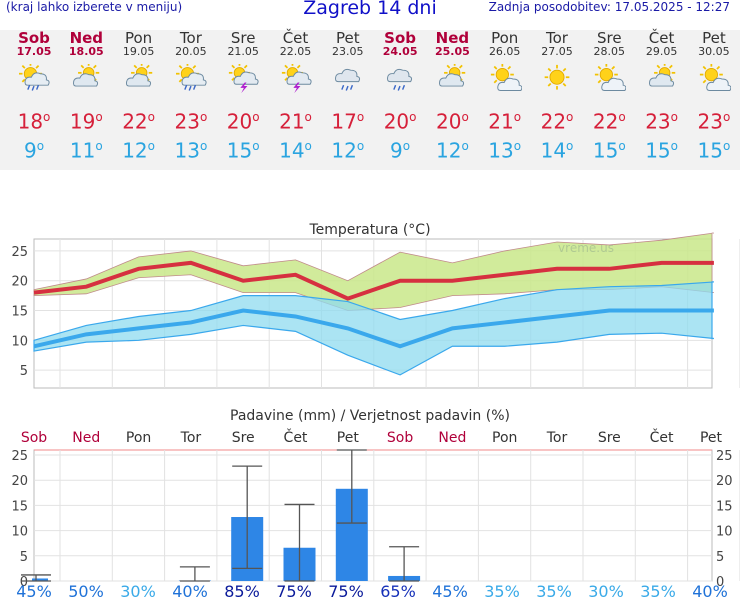 This screenshot has width=740, height=600. What do you see at coordinates (94, 7) in the screenshot?
I see `location-menu-hint: (kraj lahko izberete v meniju)` at bounding box center [94, 7].